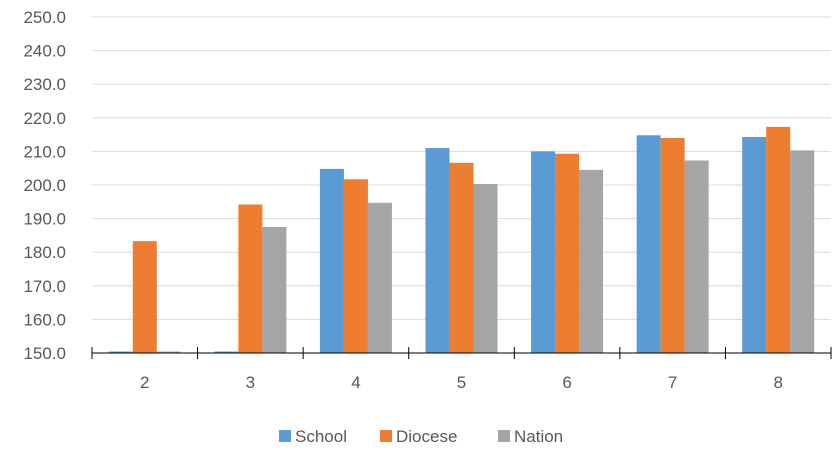 The image size is (834, 454). What do you see at coordinates (777, 382) in the screenshot?
I see `x-tick-label: 8` at bounding box center [777, 382].